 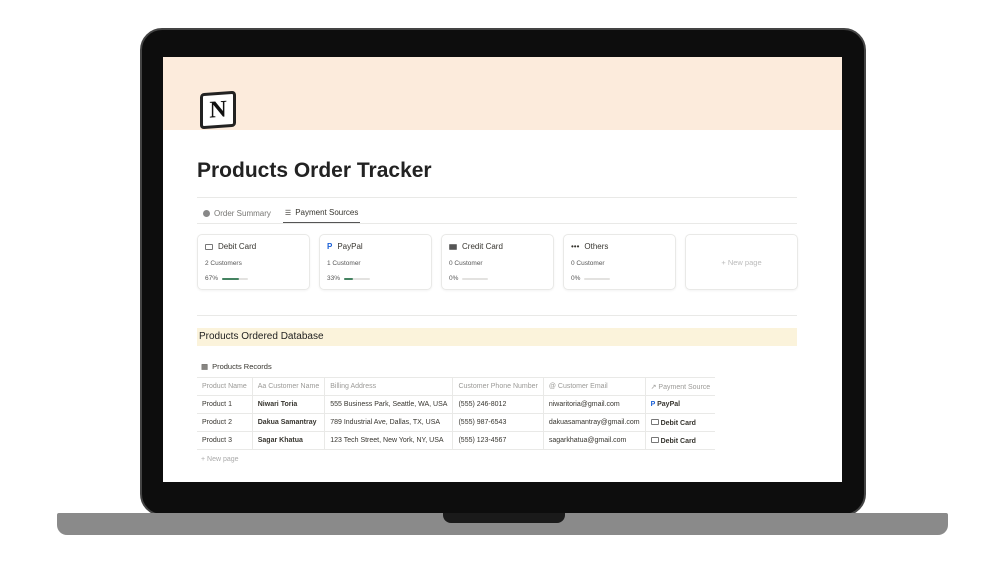 What do you see at coordinates (389, 440) in the screenshot?
I see `cell: 123 Tech Street, New York, NY, USA` at bounding box center [389, 440].